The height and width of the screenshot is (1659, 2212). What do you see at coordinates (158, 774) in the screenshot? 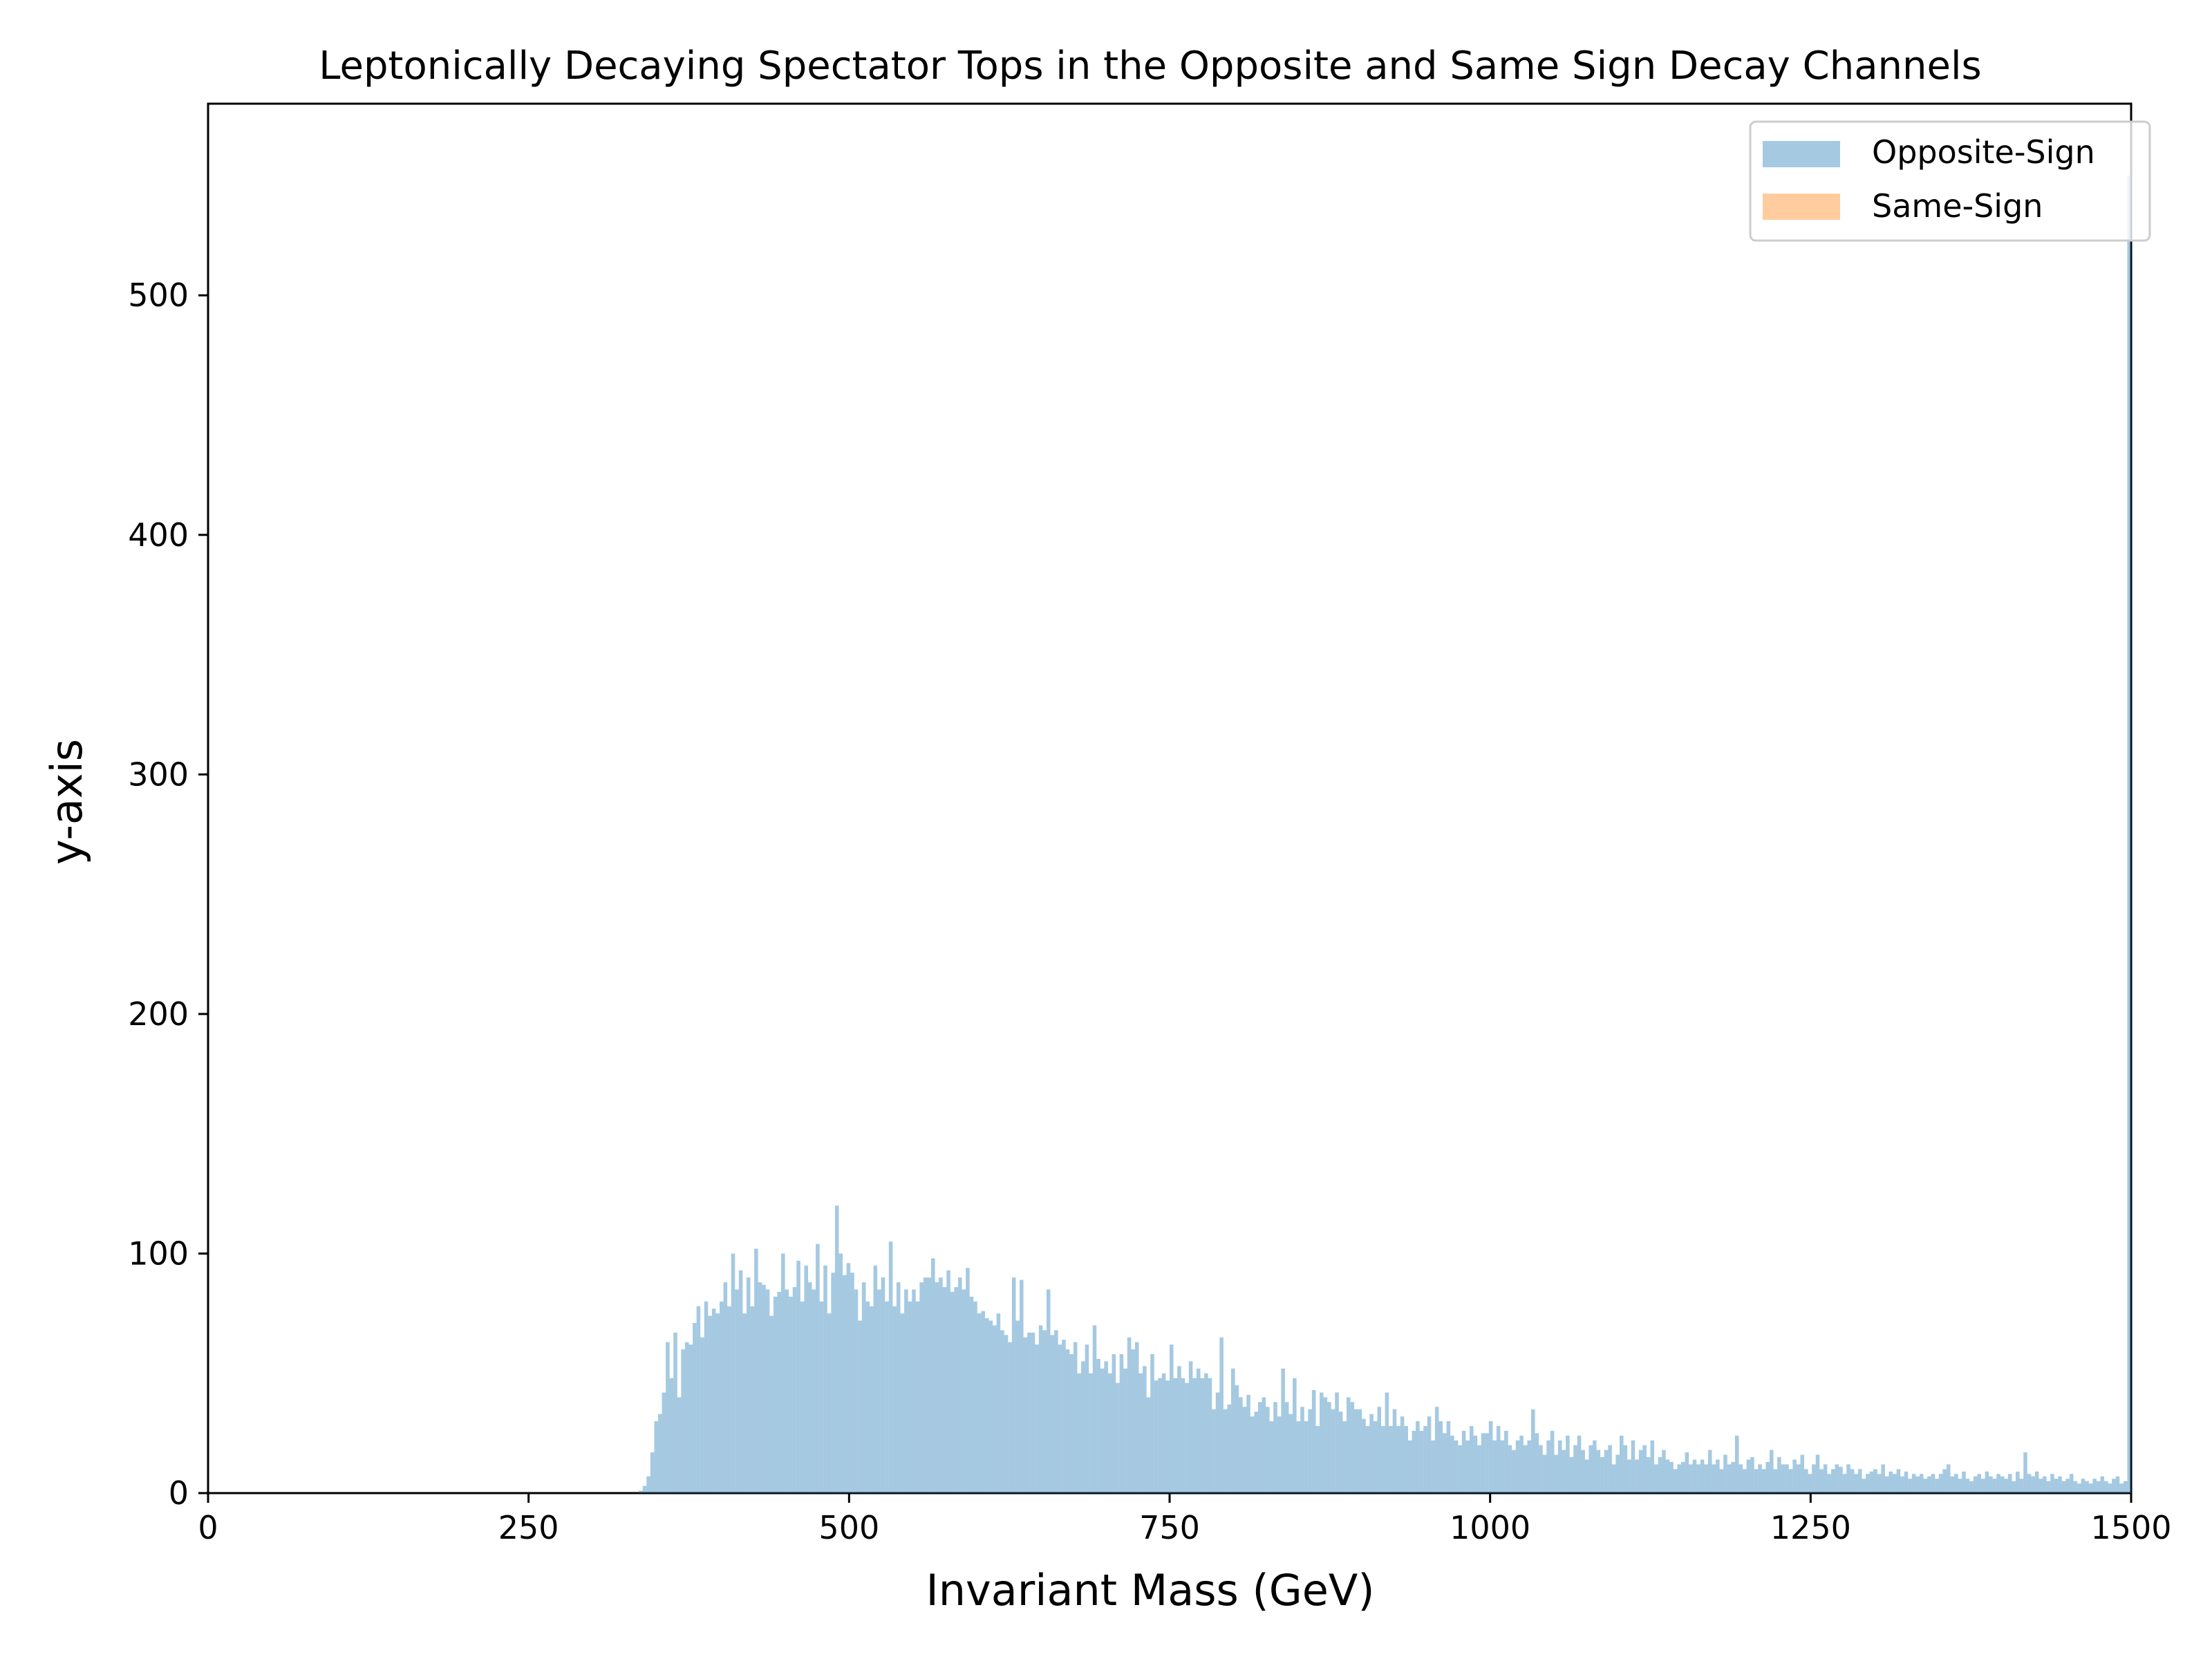
I see `y-tick-label: 300` at bounding box center [158, 774].